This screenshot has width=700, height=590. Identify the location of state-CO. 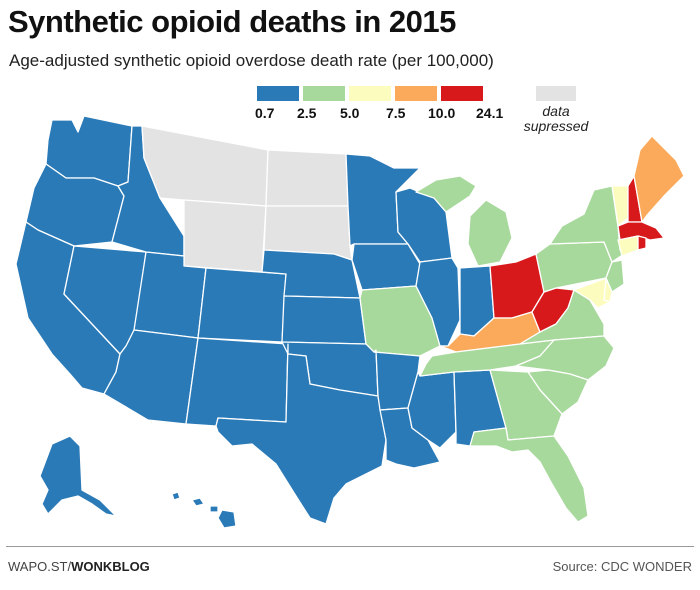
(242, 305).